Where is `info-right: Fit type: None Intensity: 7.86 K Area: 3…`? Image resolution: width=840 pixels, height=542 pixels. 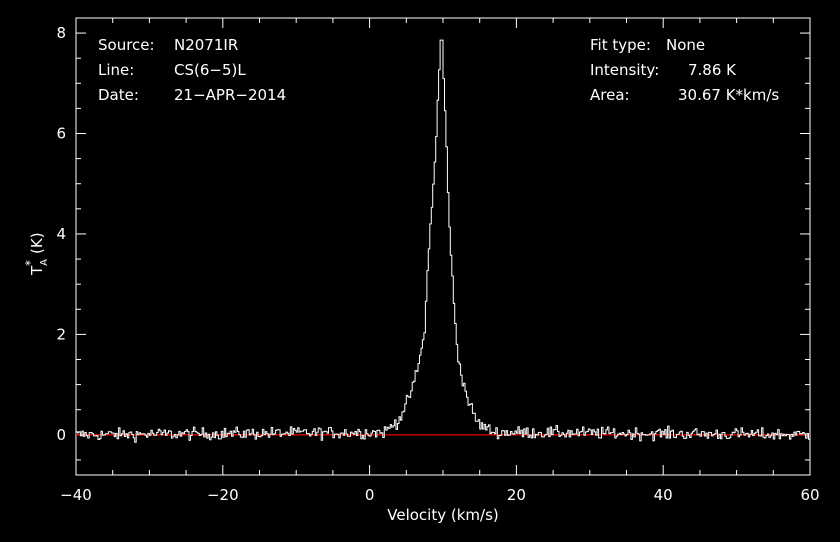
info-right: Fit type: None Intensity: 7.86 K Area: 3… is located at coordinates (684, 70).